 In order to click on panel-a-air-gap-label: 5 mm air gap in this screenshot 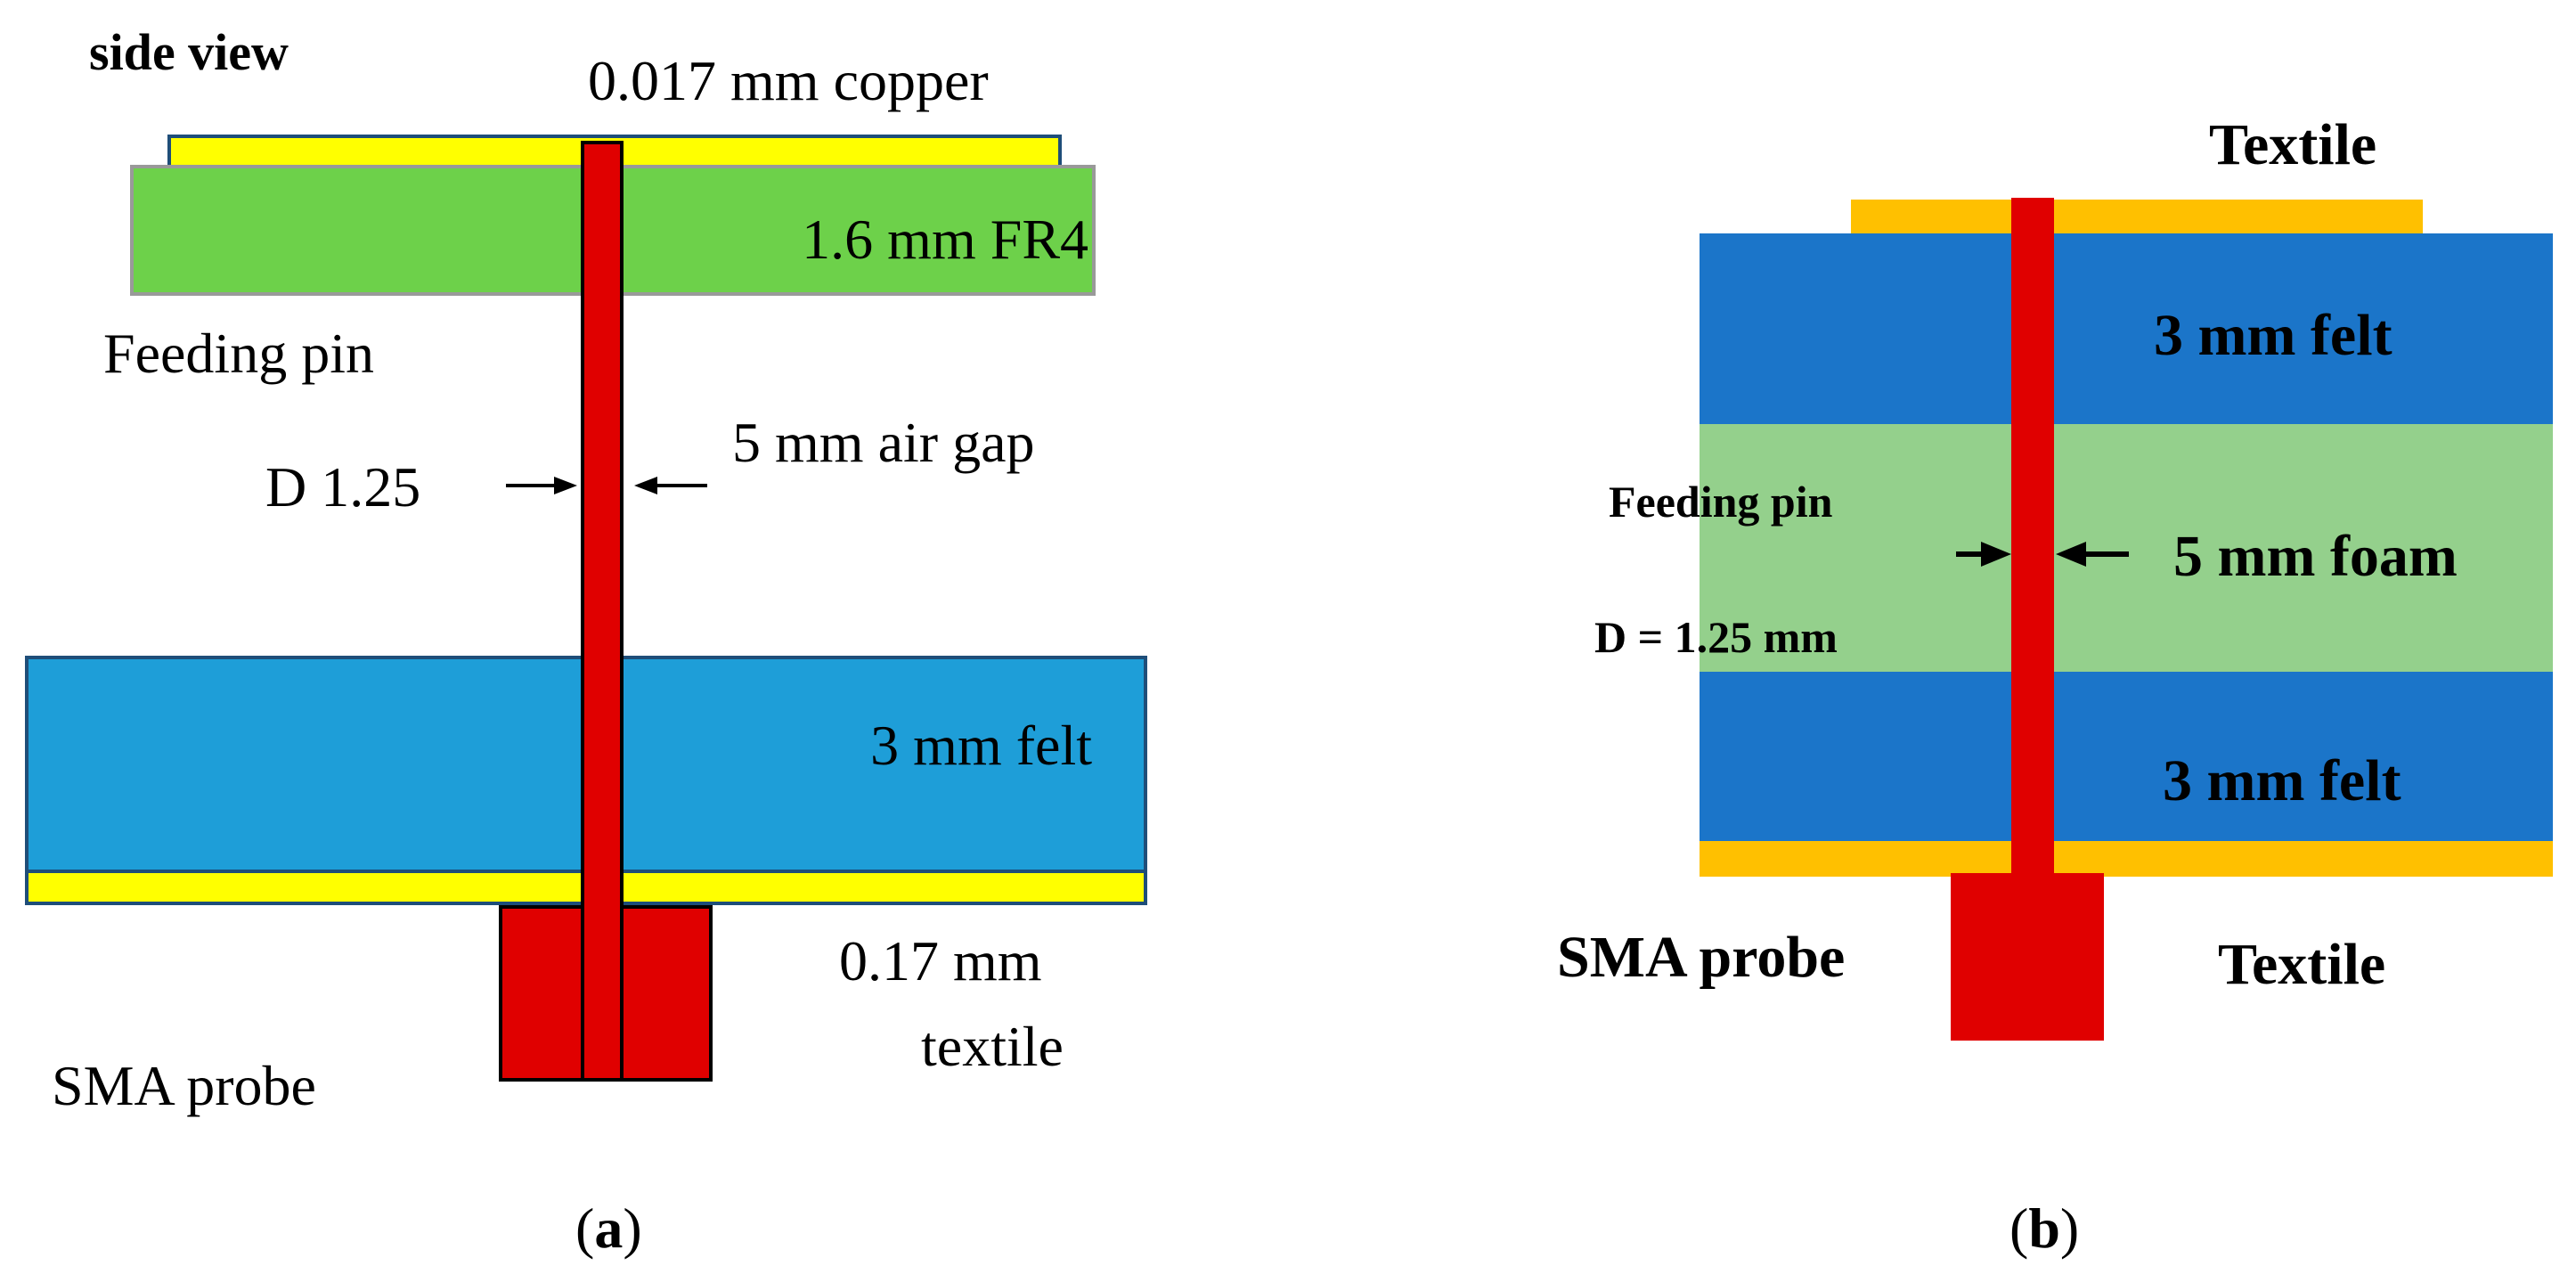, I will do `click(883, 442)`.